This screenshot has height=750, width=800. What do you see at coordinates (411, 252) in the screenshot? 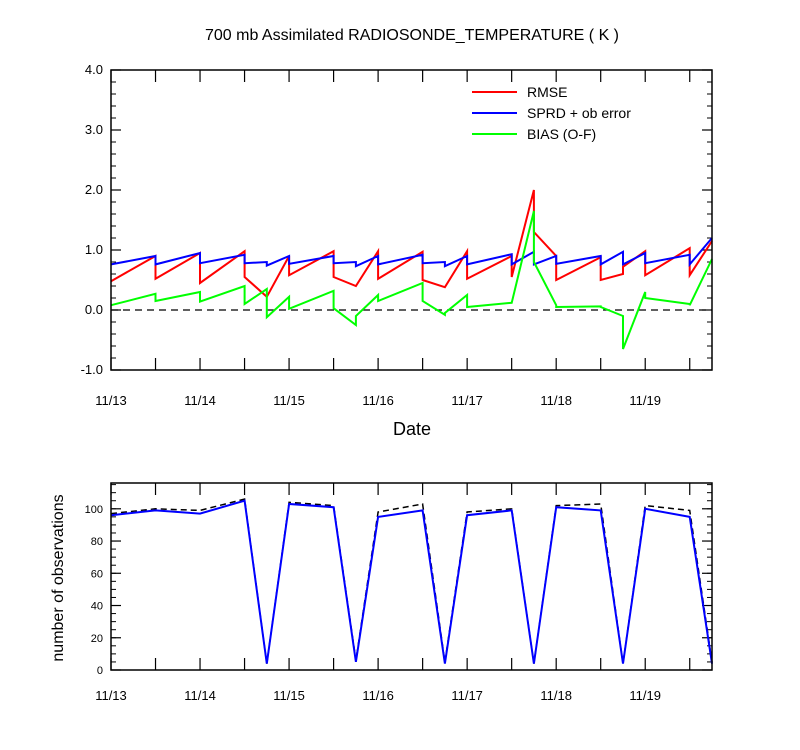
I see `series-line-sprd-ob-error` at bounding box center [411, 252].